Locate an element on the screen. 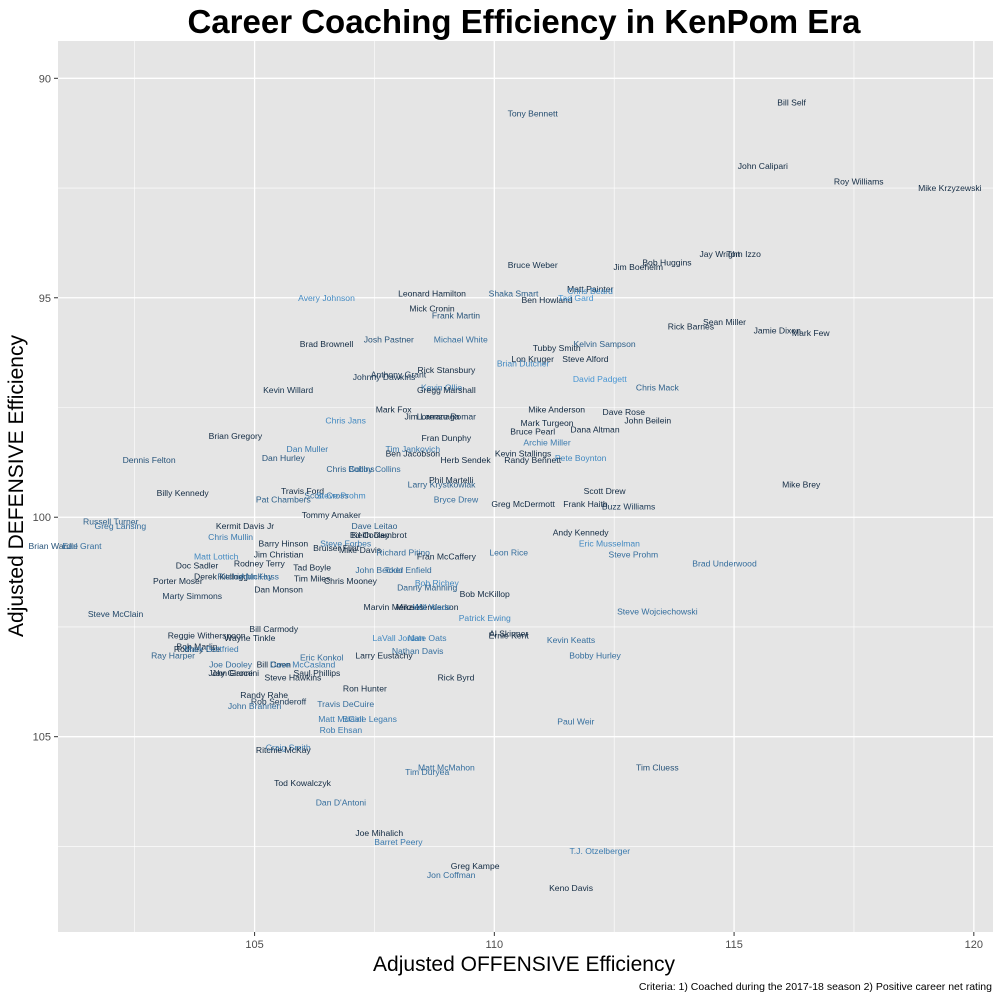  coach-point-label: Chris Beard is located at coordinates (591, 291).